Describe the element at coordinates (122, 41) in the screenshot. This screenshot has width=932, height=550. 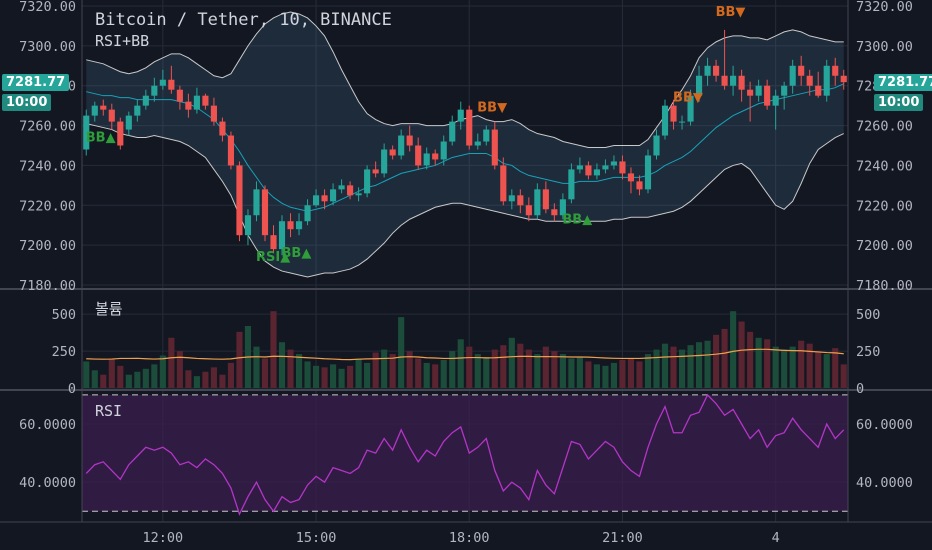
I see `indicator-label: RSI+BB` at that location.